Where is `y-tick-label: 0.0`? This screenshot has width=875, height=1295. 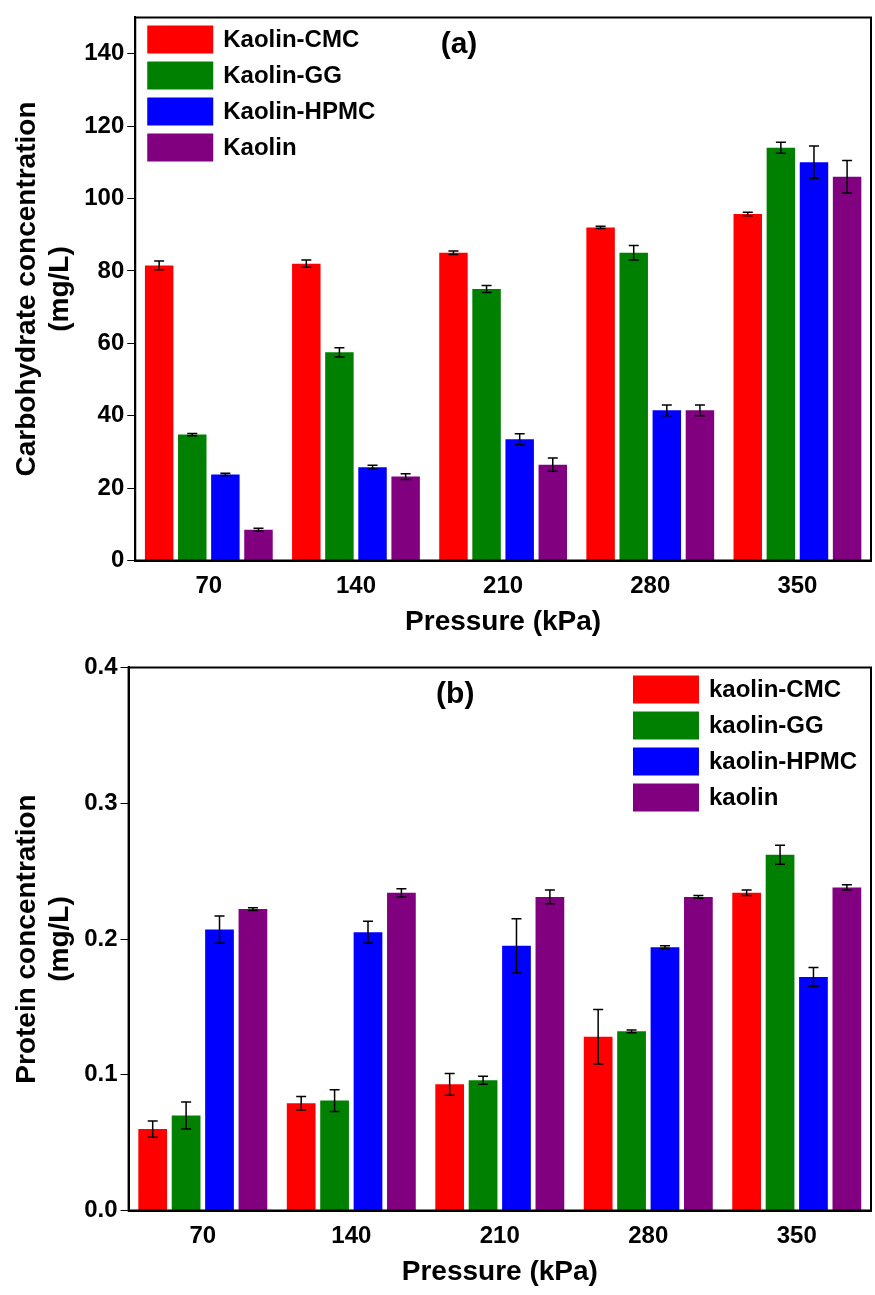
y-tick-label: 0.0 is located at coordinates (101, 1209).